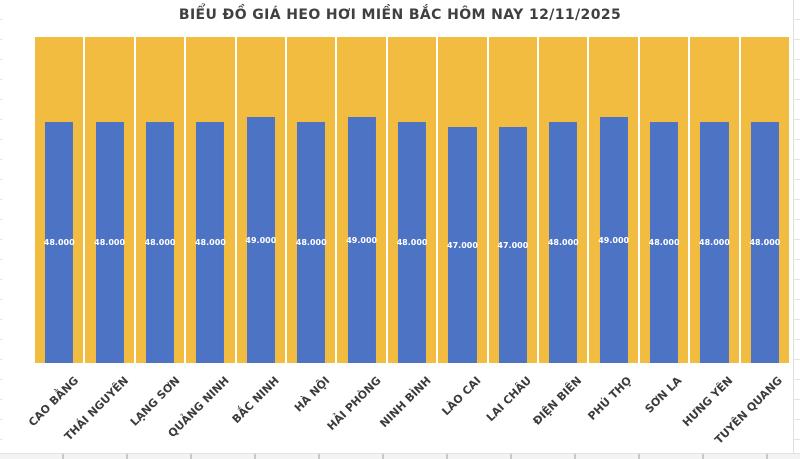  What do you see at coordinates (405, 402) in the screenshot?
I see `x-axis-label: NINH BÌNH` at bounding box center [405, 402].